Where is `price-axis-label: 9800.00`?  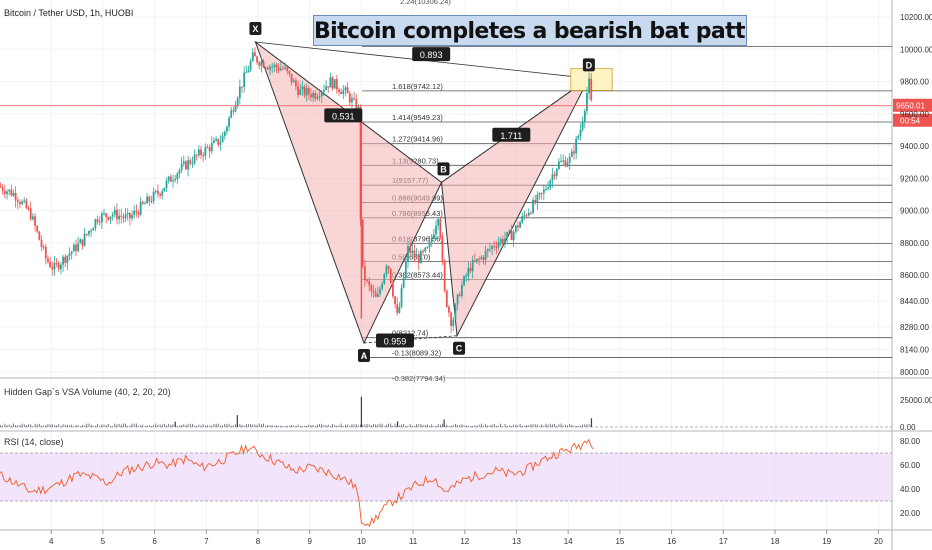 price-axis-label: 9800.00 is located at coordinates (914, 82).